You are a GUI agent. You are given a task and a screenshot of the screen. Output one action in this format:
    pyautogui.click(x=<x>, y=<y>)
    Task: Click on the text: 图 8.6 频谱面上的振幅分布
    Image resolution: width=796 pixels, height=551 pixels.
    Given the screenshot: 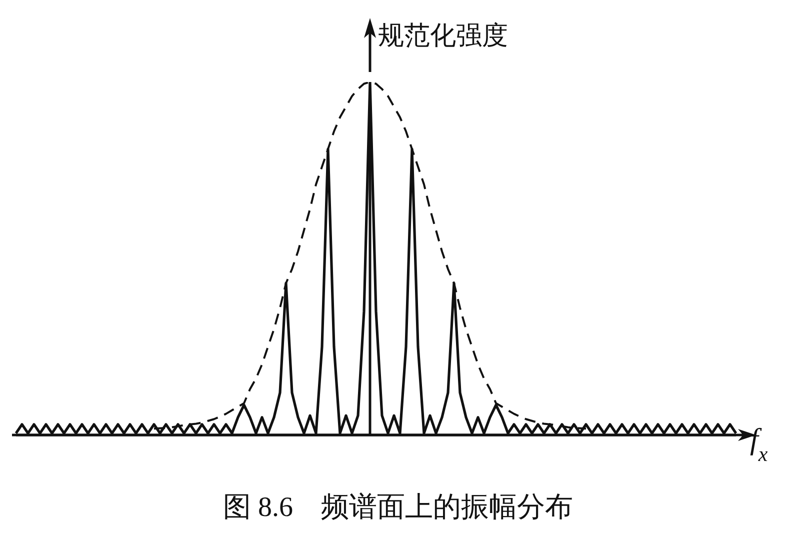 What is the action you would take?
    pyautogui.click(x=398, y=508)
    